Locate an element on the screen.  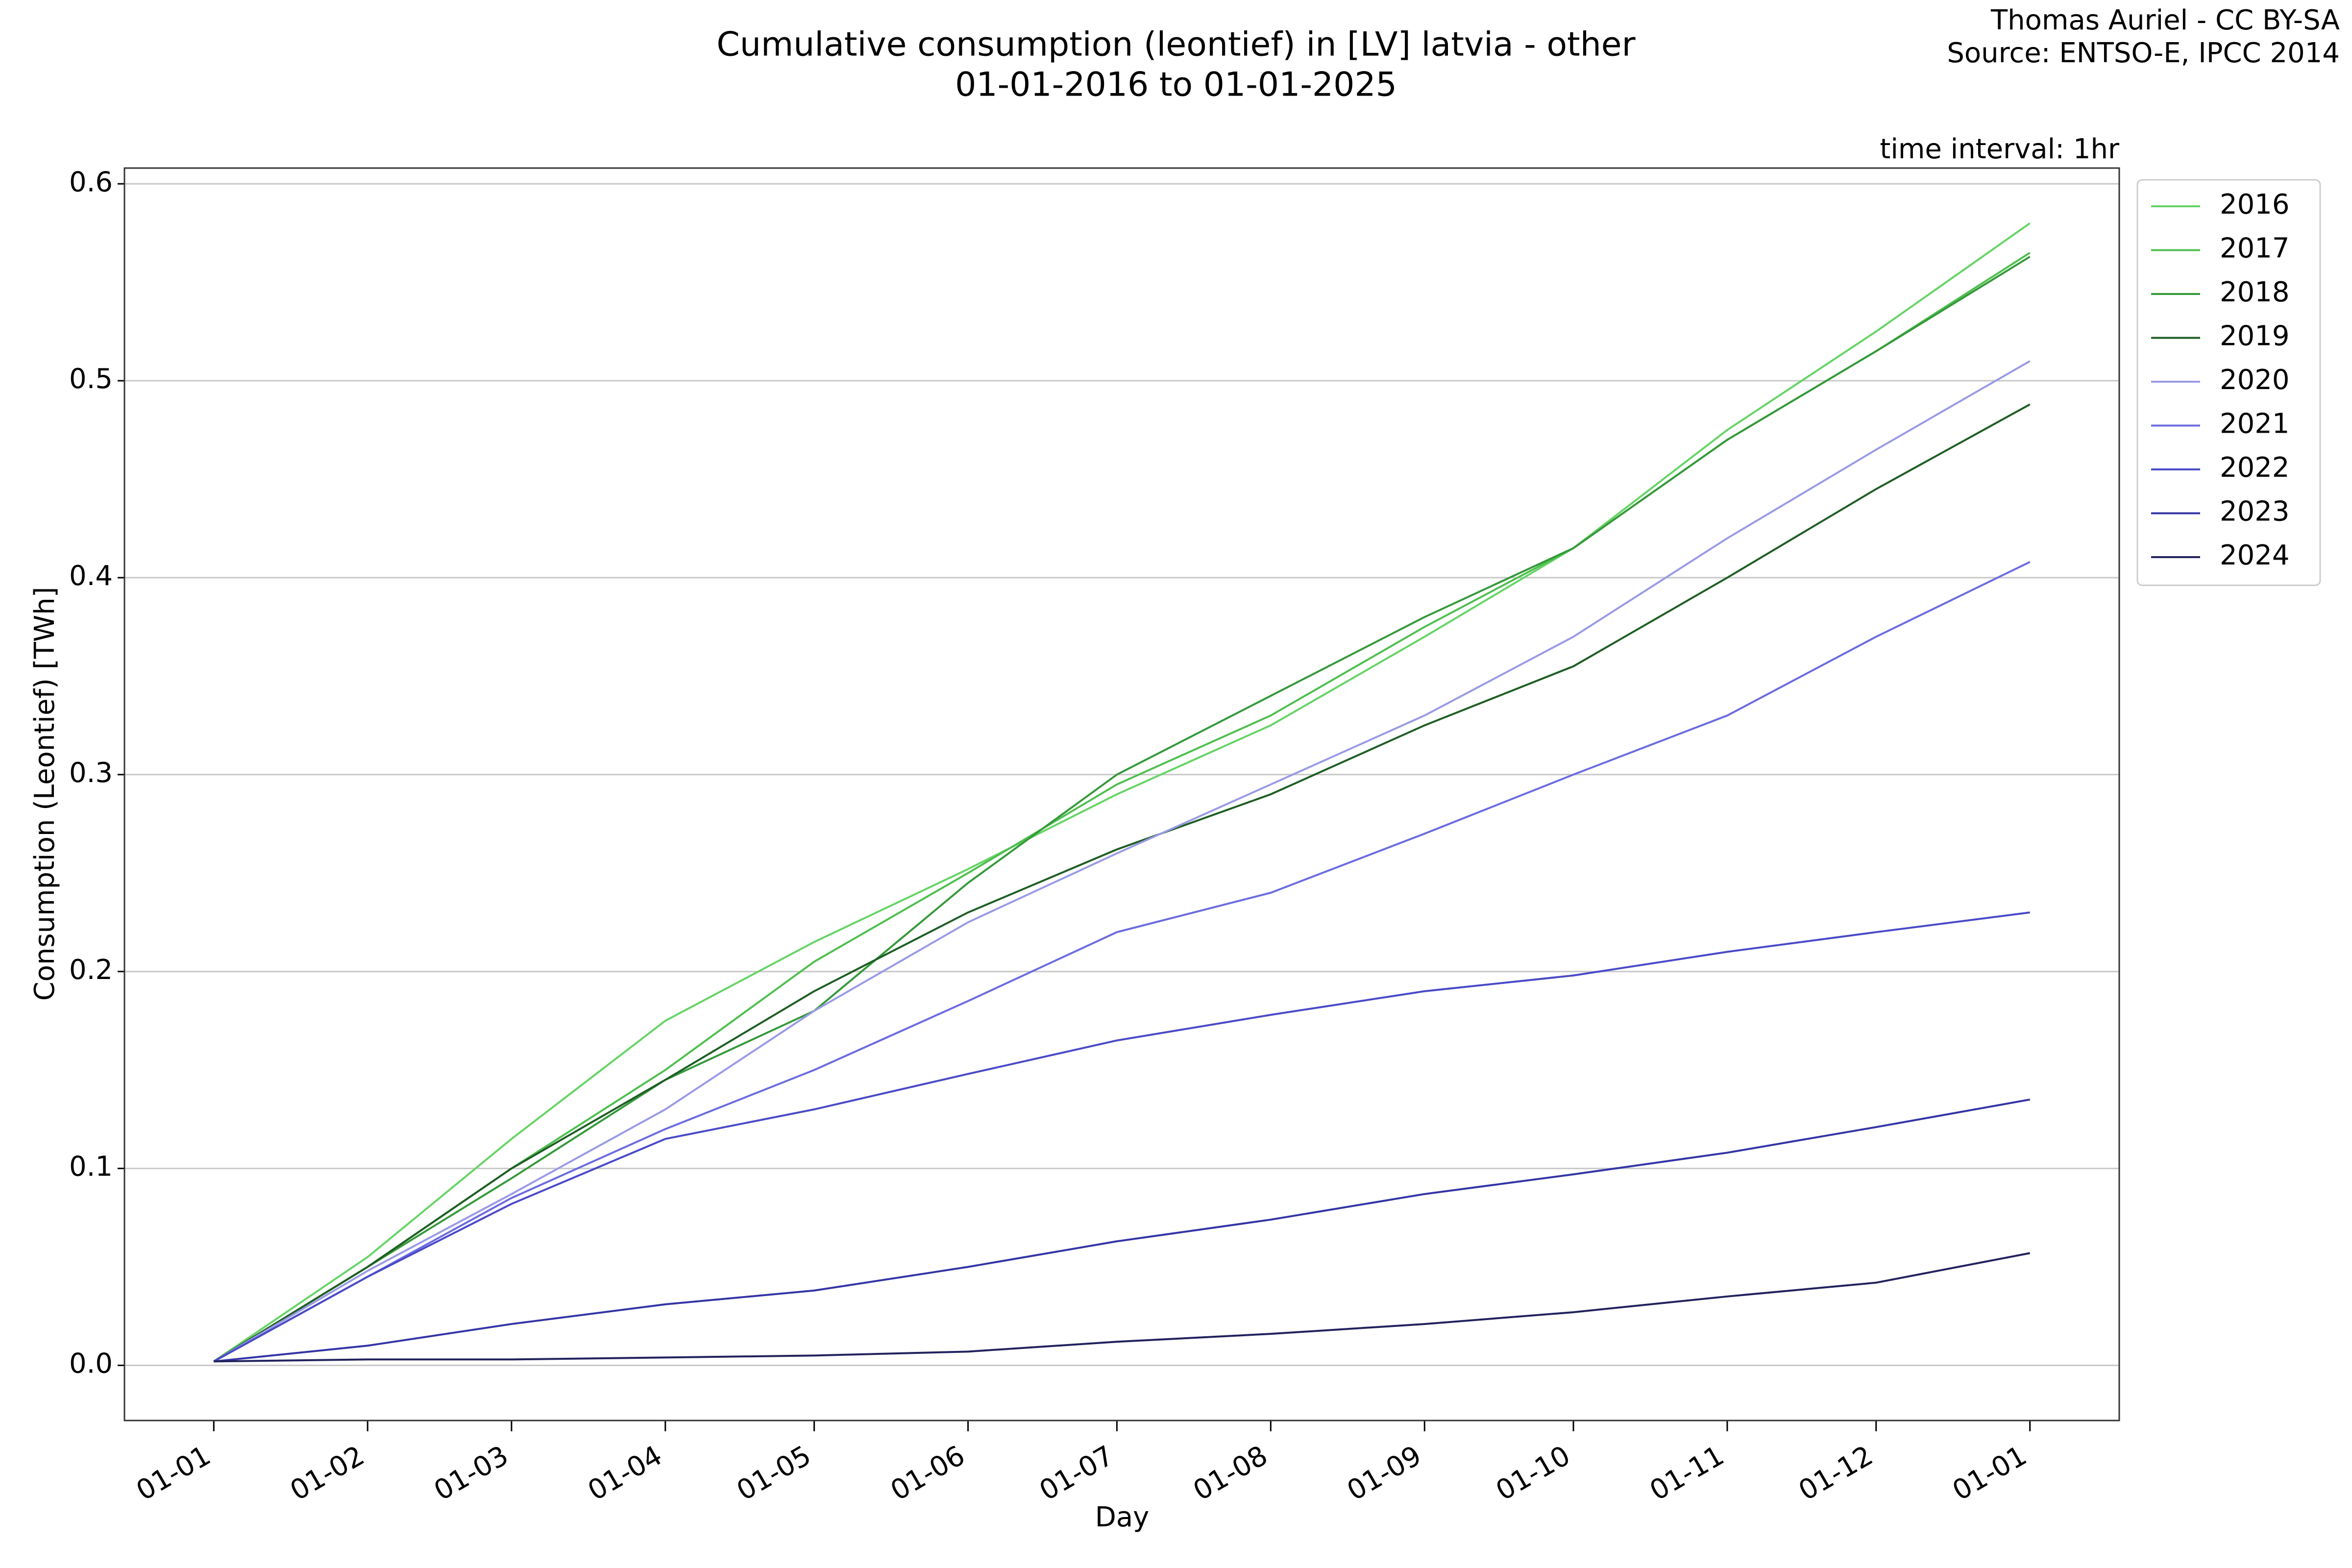
x-axis-label: Day is located at coordinates (1122, 1517).